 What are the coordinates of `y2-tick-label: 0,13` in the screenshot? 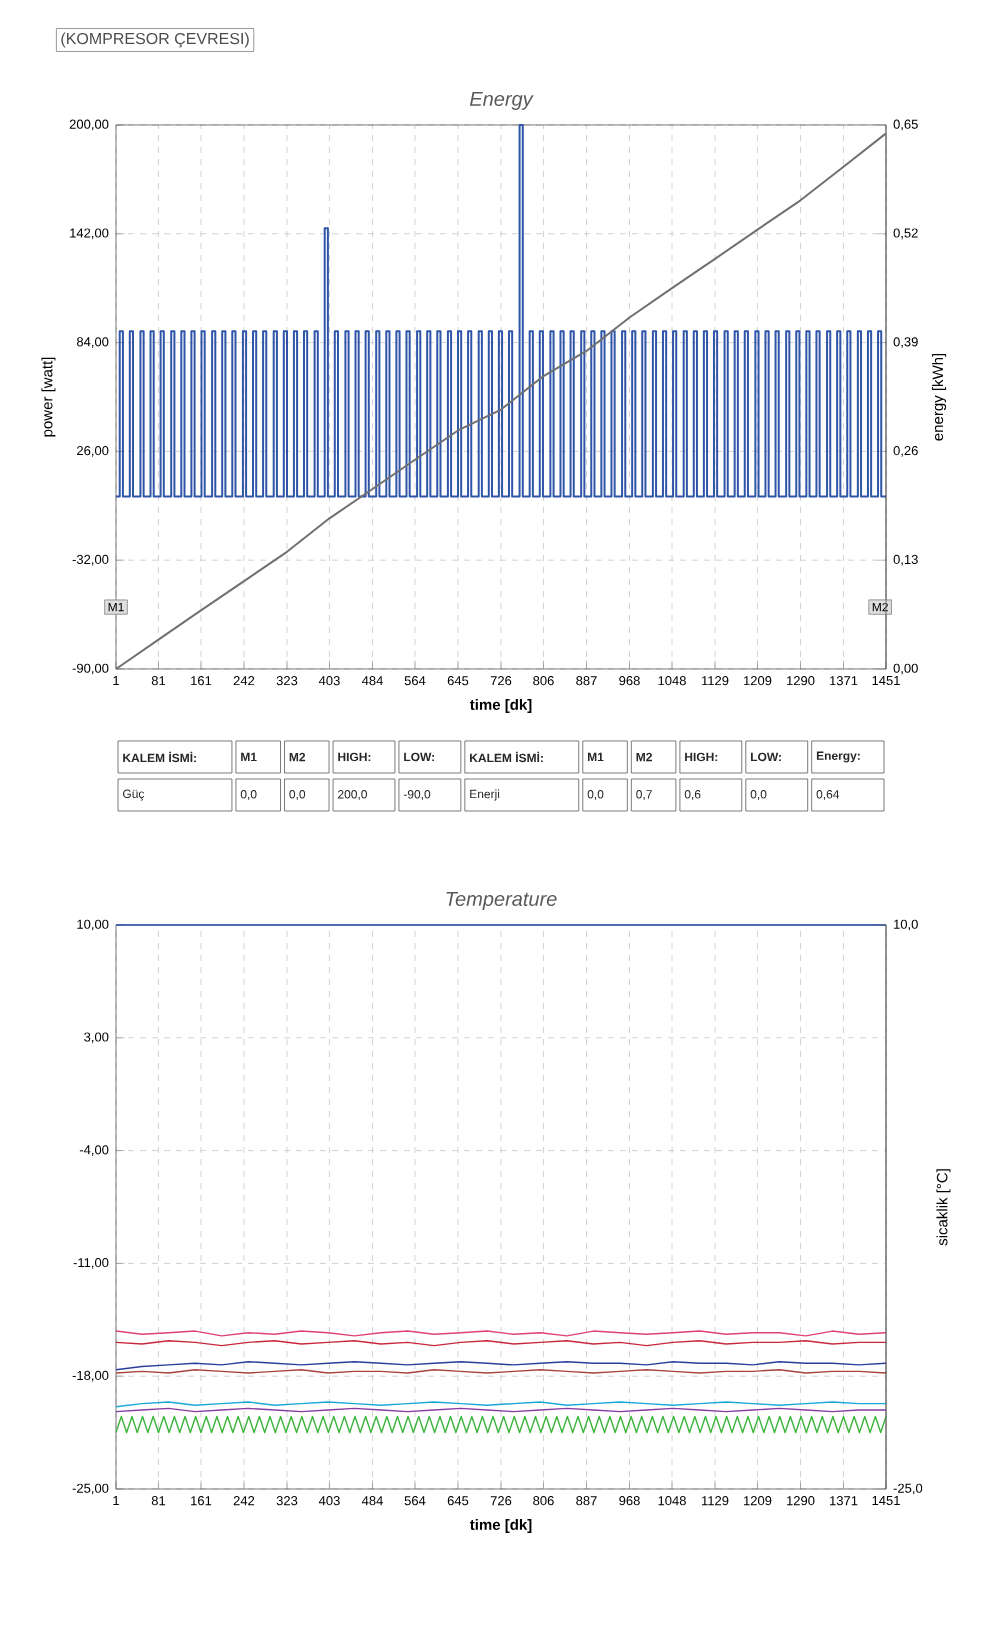 It's located at (905, 560).